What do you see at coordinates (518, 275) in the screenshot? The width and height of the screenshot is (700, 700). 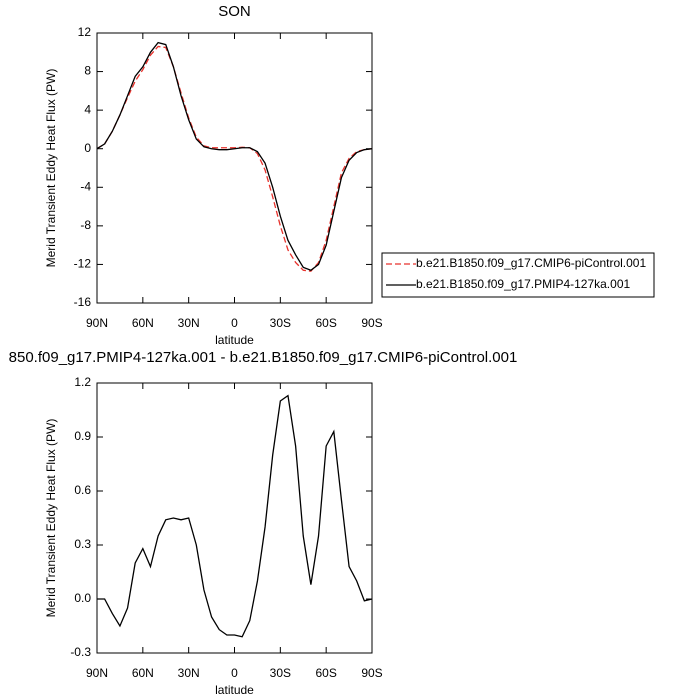 I see `legend-box` at bounding box center [518, 275].